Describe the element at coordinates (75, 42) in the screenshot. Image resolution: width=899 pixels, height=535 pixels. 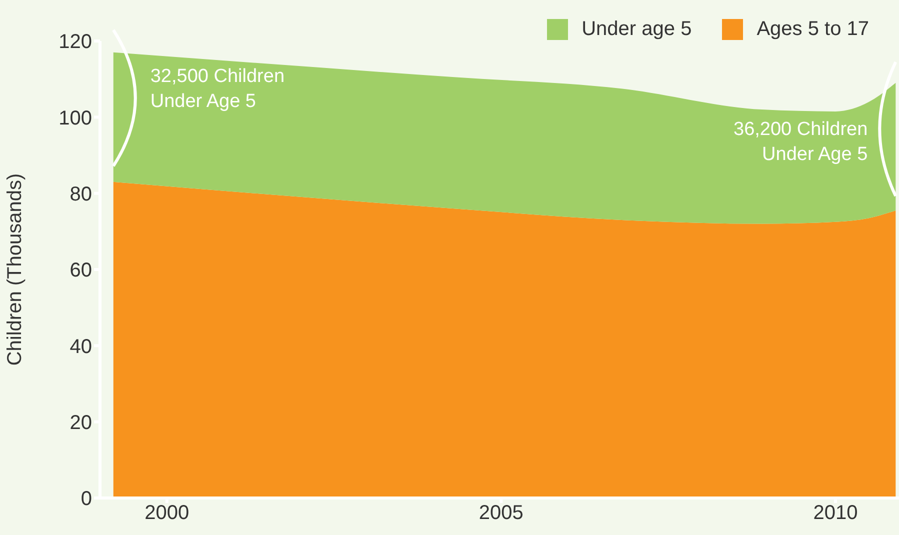
I see `y-tick-label: 120` at that location.